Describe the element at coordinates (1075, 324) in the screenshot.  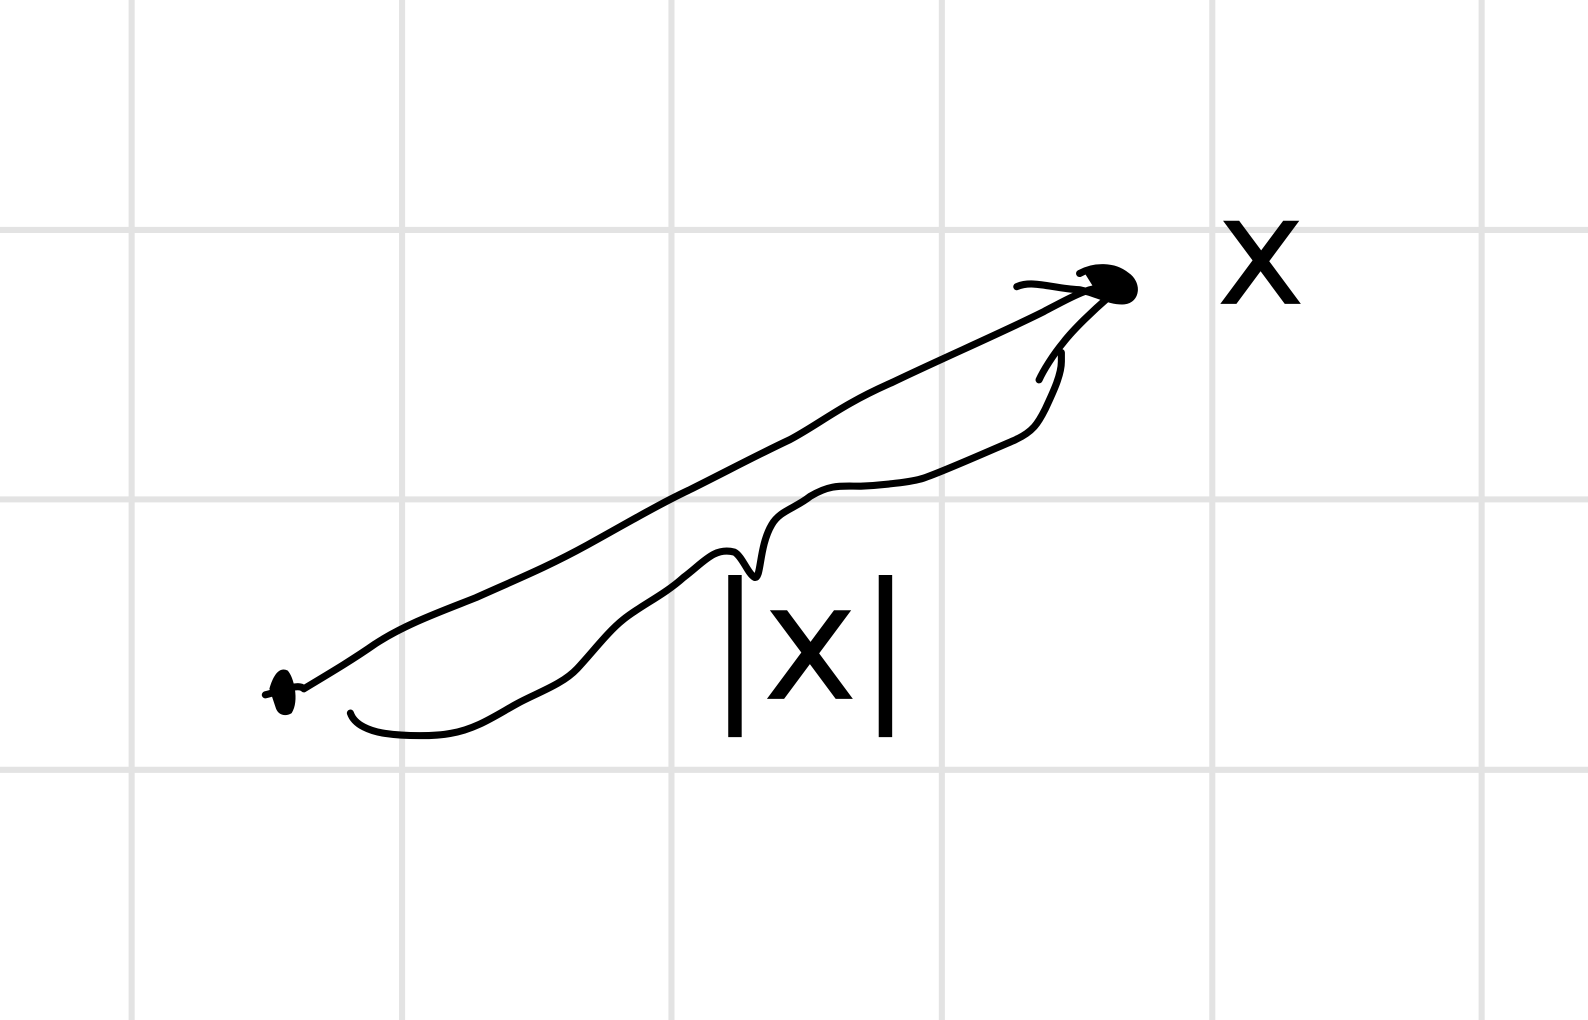
I see `arrow-head` at that location.